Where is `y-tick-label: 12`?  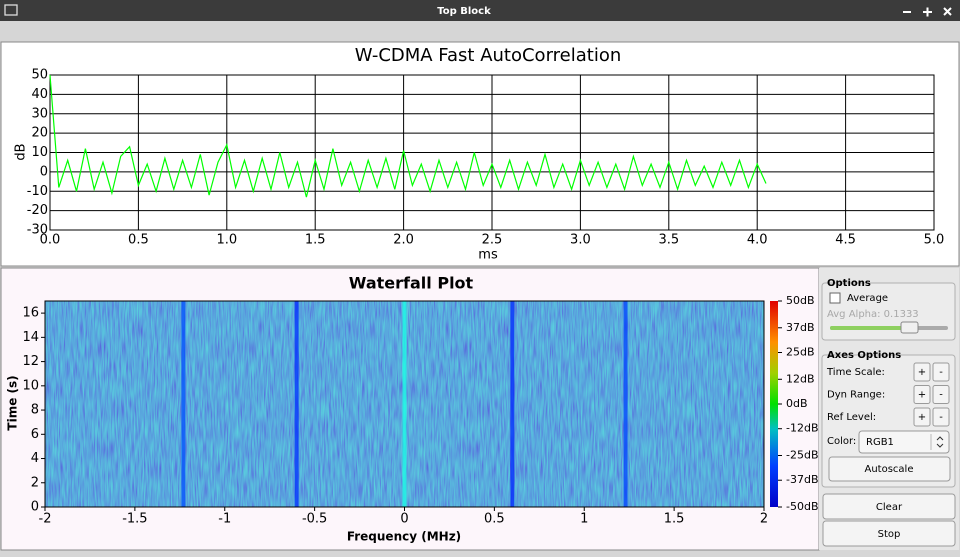 y-tick-label: 12 is located at coordinates (30, 361).